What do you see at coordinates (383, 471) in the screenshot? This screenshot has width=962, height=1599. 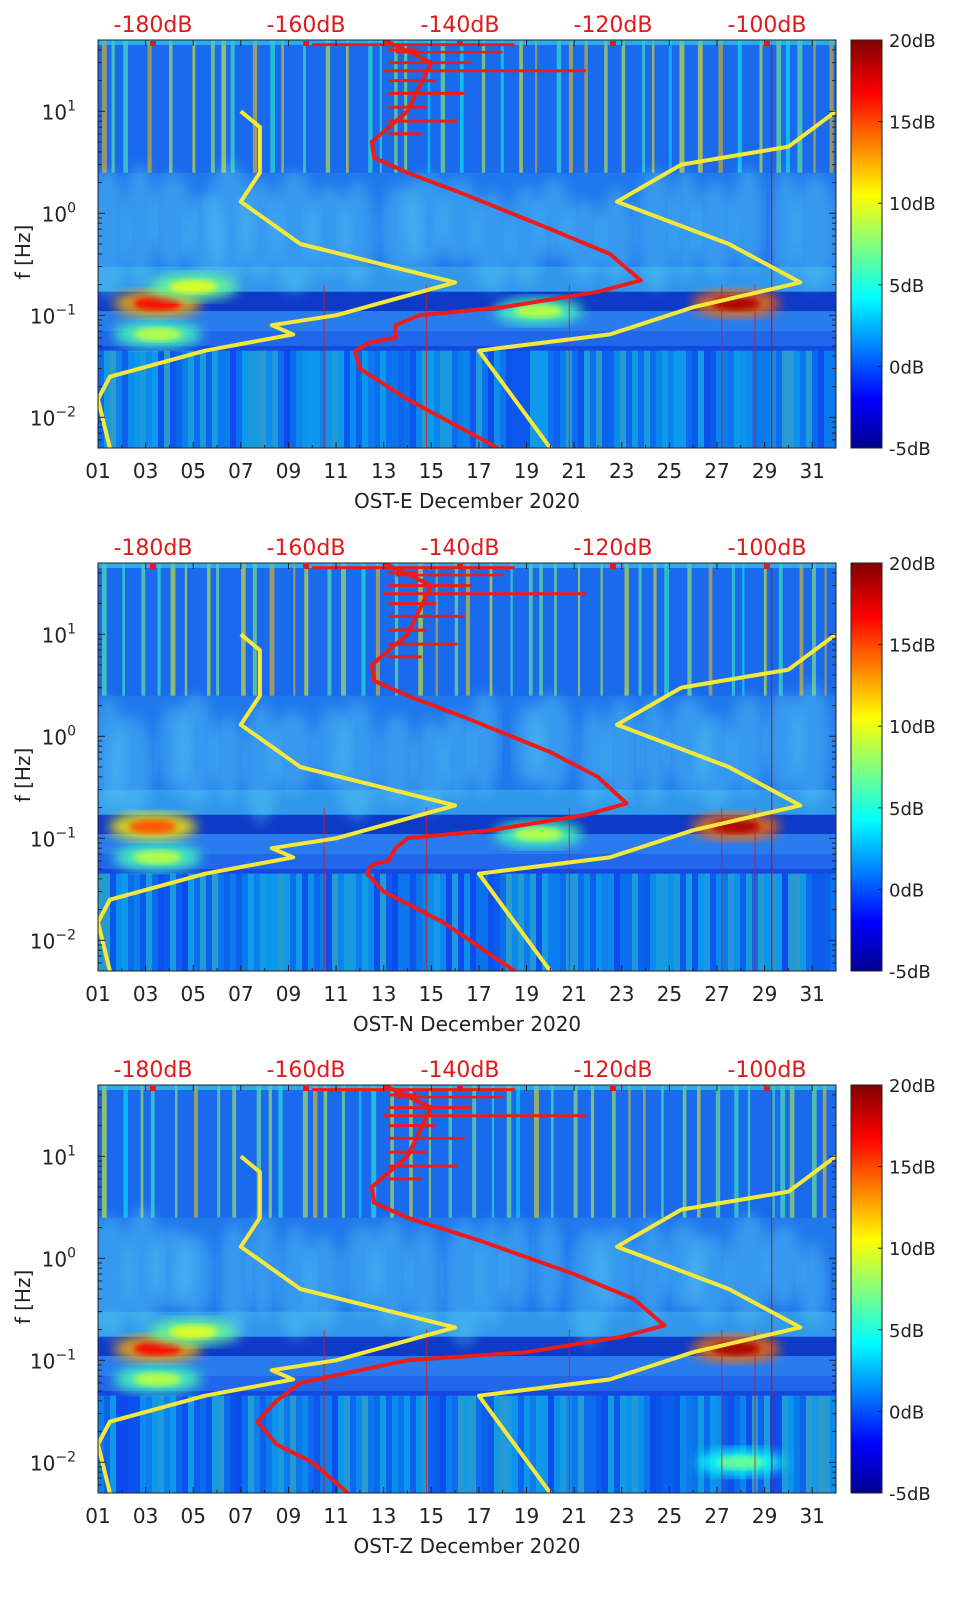 I see `x-tick-label: 13` at bounding box center [383, 471].